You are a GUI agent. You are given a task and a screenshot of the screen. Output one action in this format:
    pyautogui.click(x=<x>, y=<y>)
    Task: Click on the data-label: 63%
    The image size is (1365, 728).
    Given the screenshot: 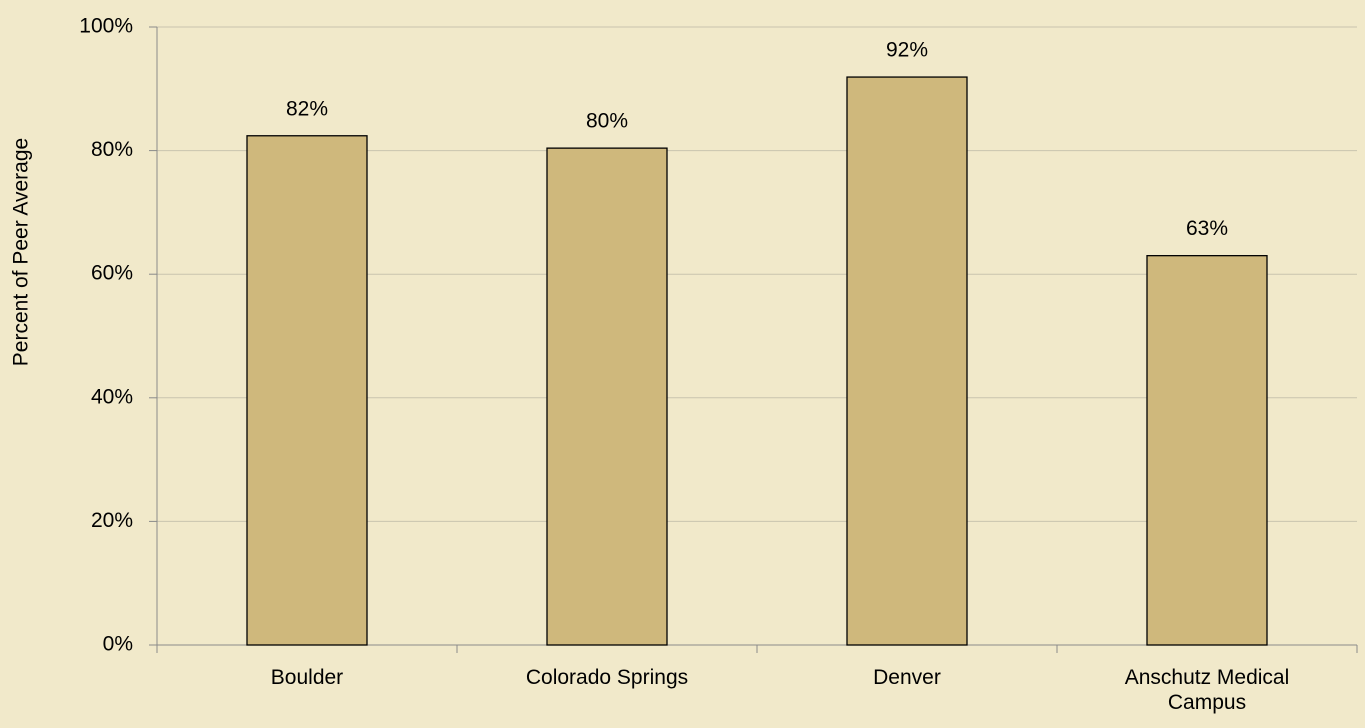 What is the action you would take?
    pyautogui.click(x=1207, y=228)
    